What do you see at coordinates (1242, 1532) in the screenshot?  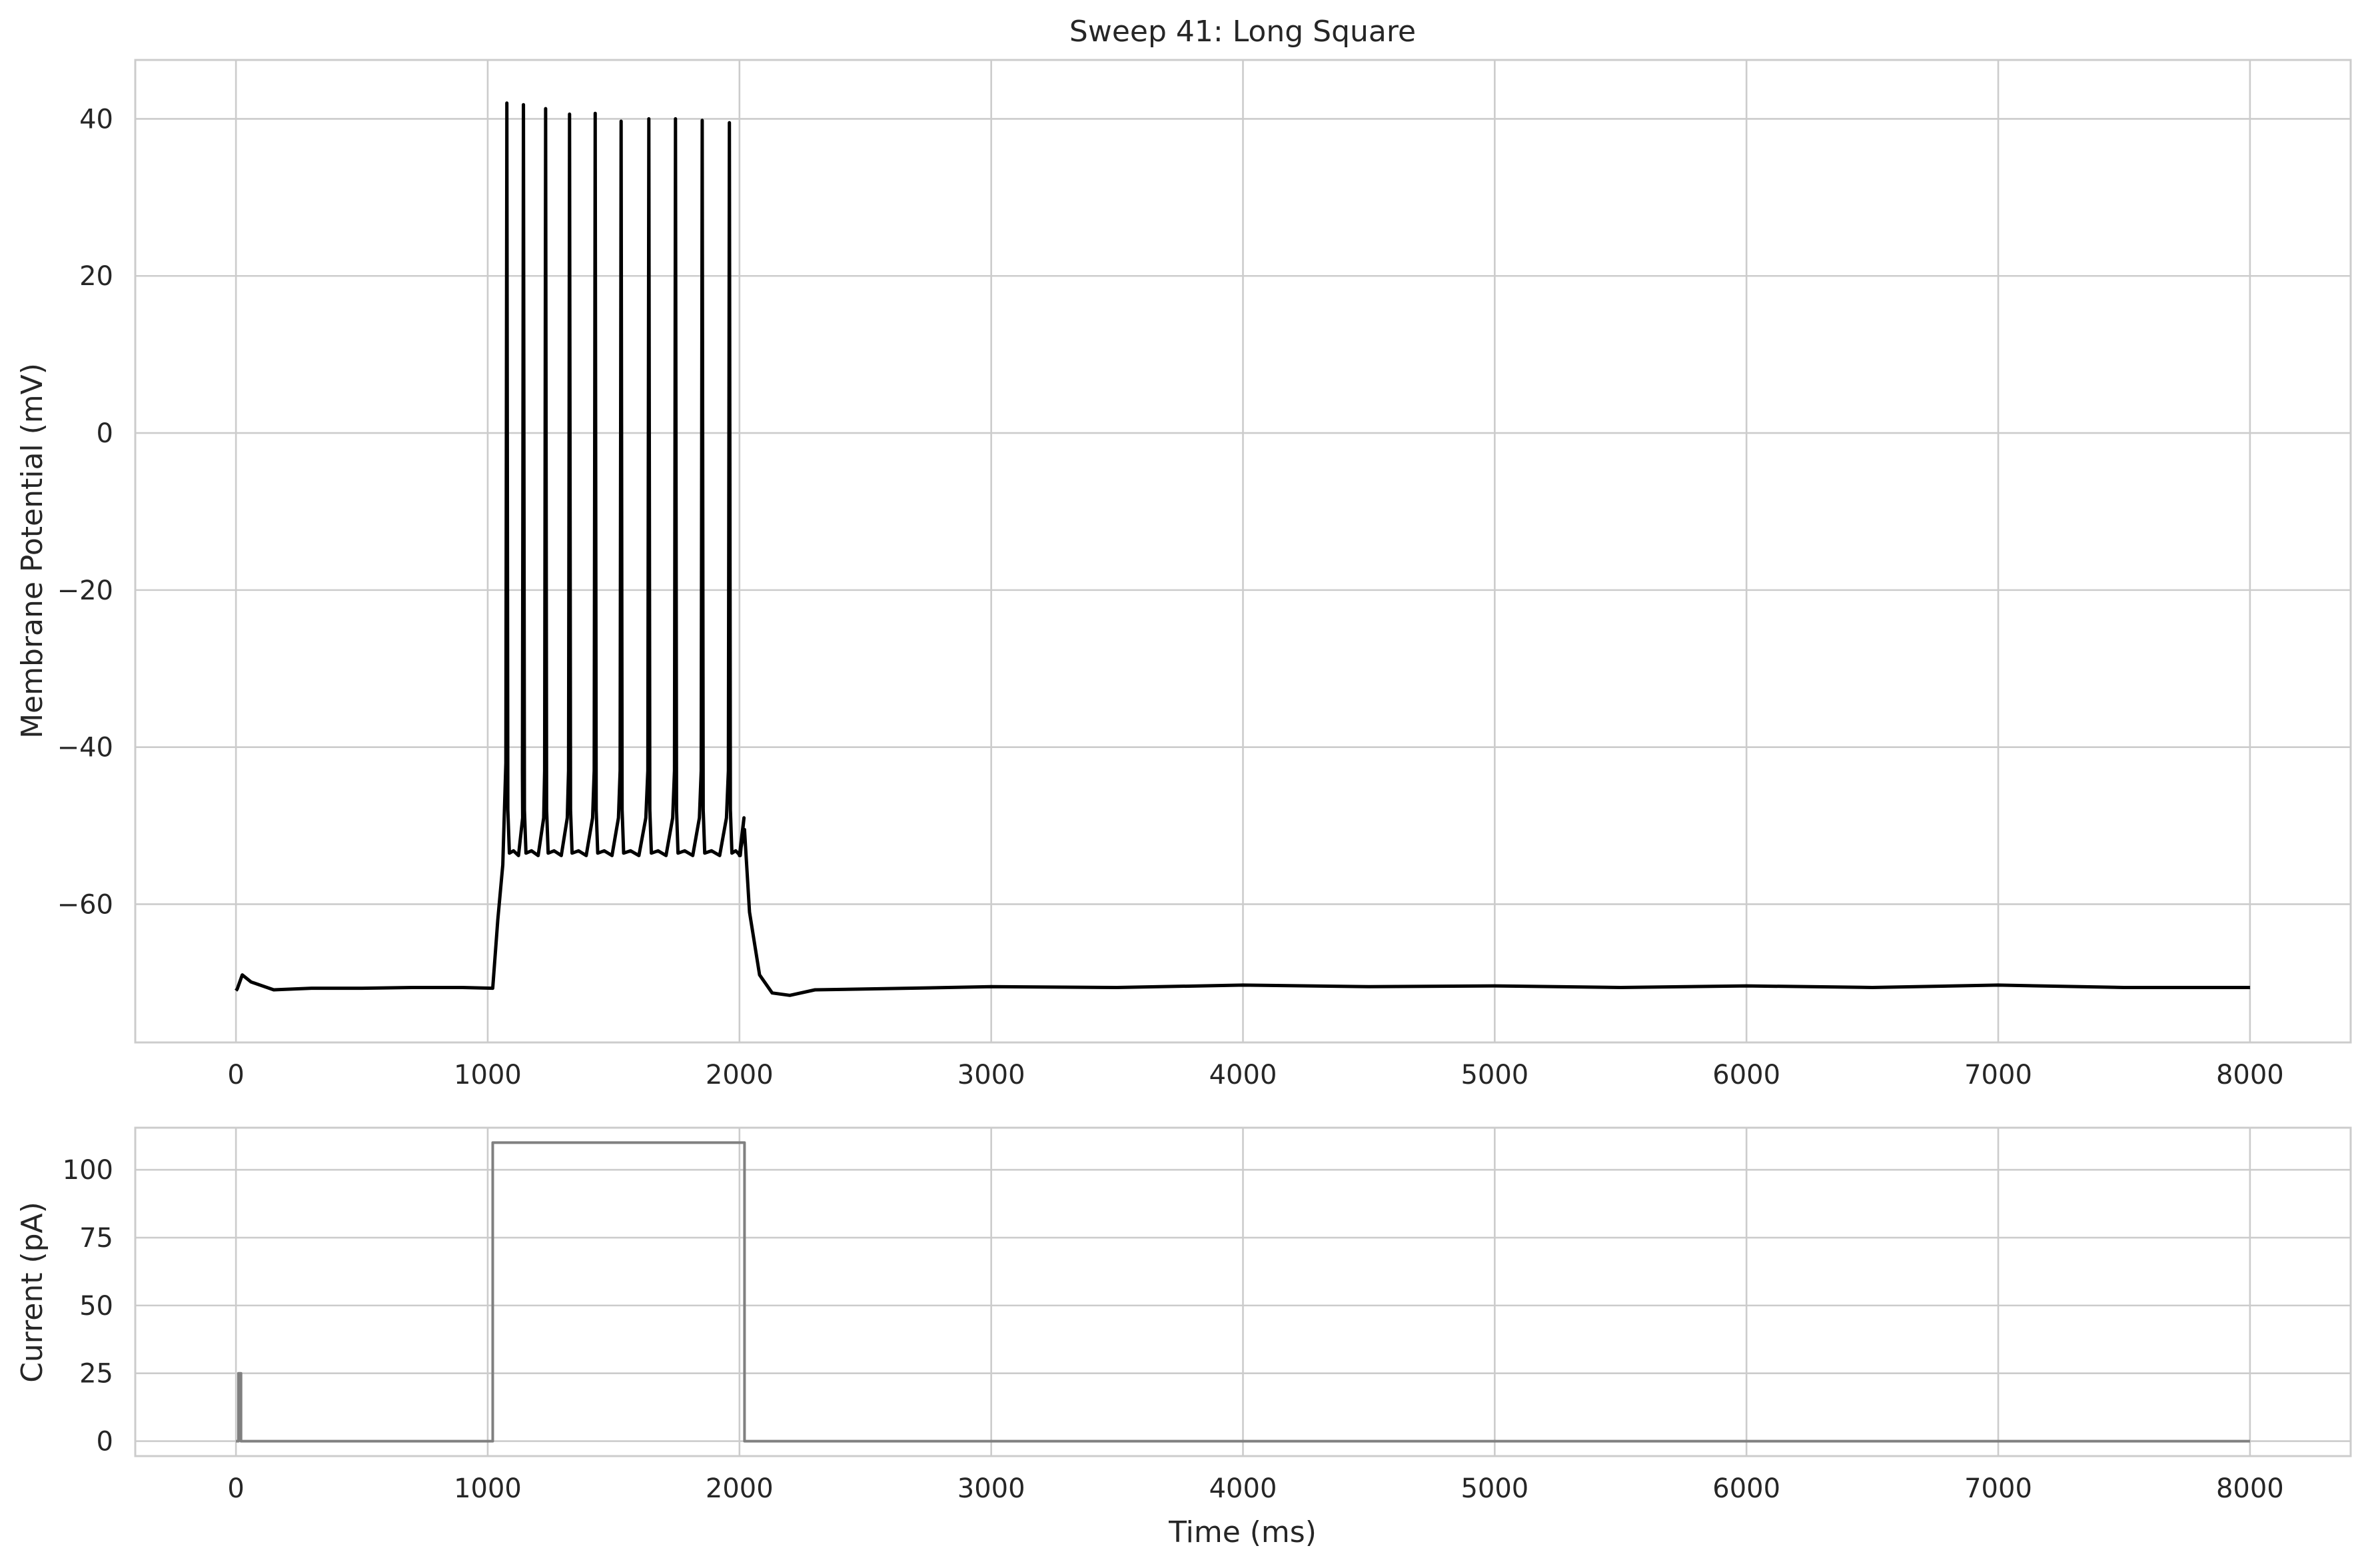 I see `x-axis-label: Time (ms)` at bounding box center [1242, 1532].